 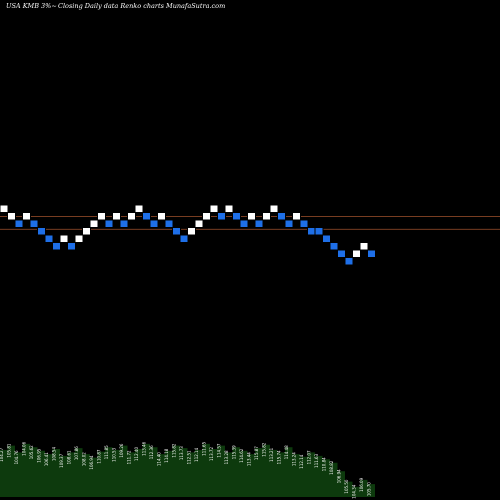 I want to click on price-label: 112.51, so click(x=189, y=457).